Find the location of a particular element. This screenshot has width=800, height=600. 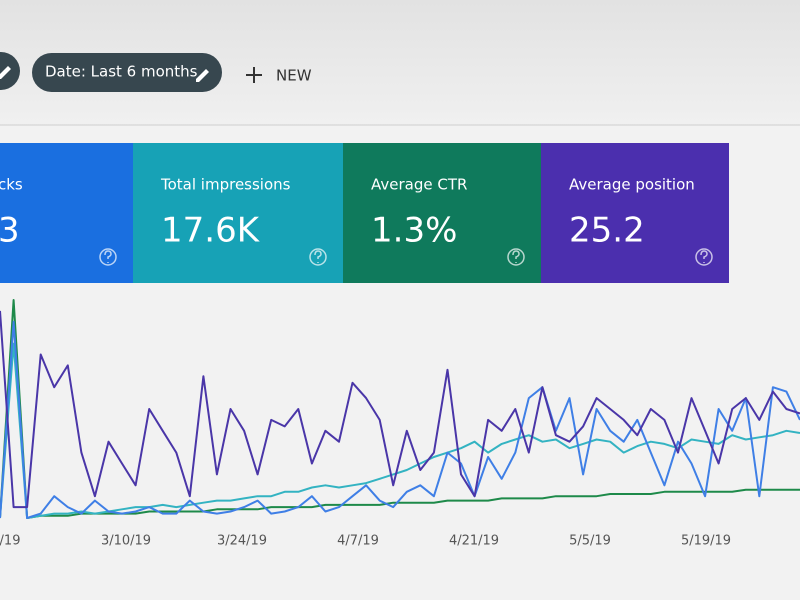

metric-value: 1.3% is located at coordinates (414, 231).